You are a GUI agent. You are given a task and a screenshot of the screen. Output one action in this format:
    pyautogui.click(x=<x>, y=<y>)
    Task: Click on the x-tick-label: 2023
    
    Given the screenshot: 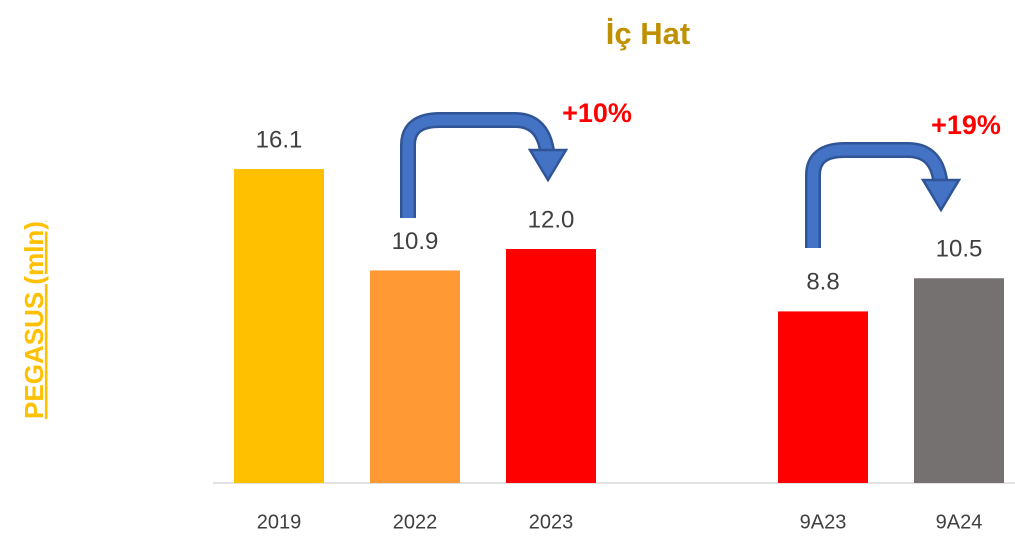 What is the action you would take?
    pyautogui.click(x=551, y=522)
    